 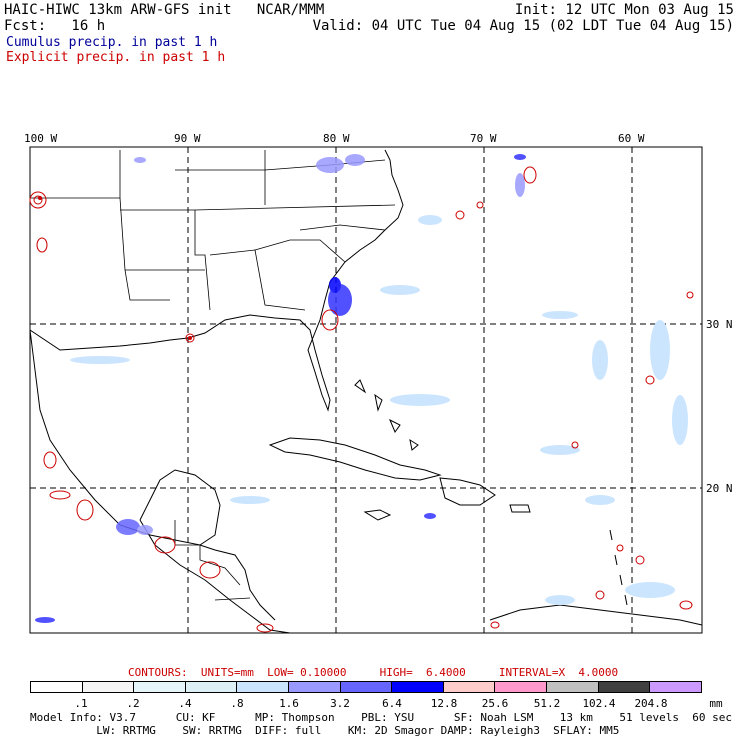 I want to click on explicit-precip-cores, so click(x=115, y=268).